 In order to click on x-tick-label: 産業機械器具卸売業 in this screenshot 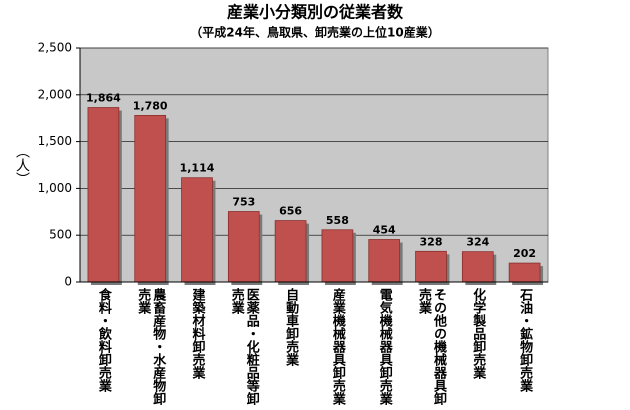, I will do `click(337, 346)`.